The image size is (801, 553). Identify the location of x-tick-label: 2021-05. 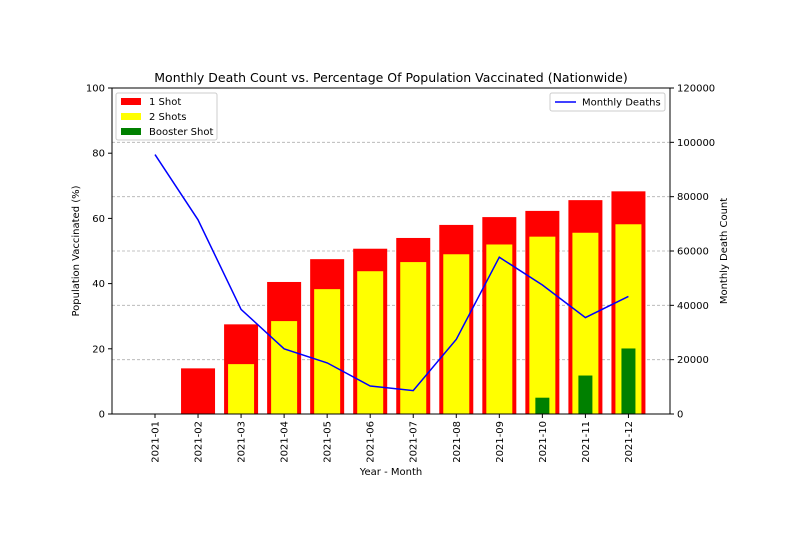
(328, 442).